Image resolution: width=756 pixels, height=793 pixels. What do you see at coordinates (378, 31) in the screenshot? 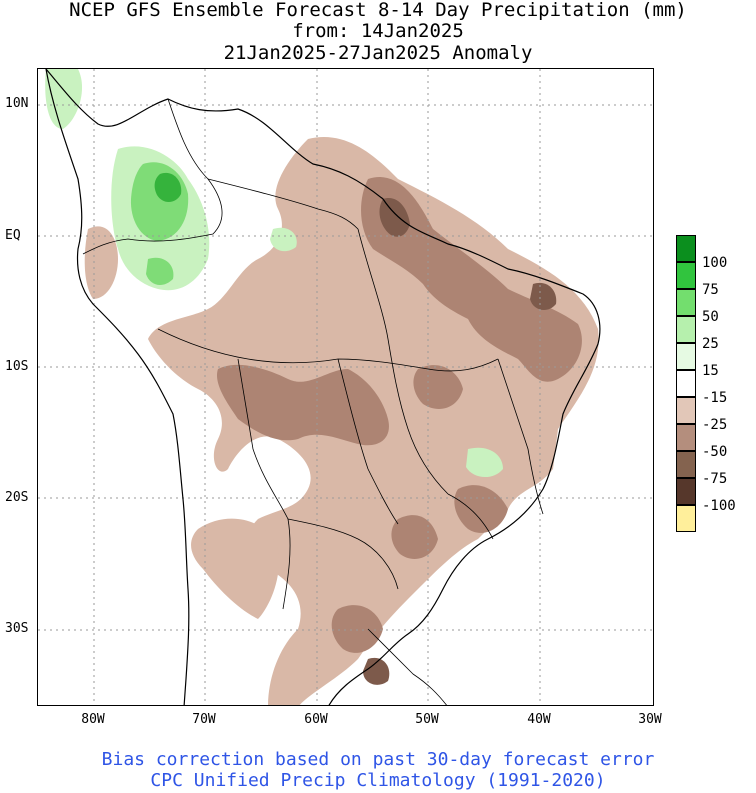
I see `map-subtitle-from-date: from: 14Jan2025` at bounding box center [378, 31].